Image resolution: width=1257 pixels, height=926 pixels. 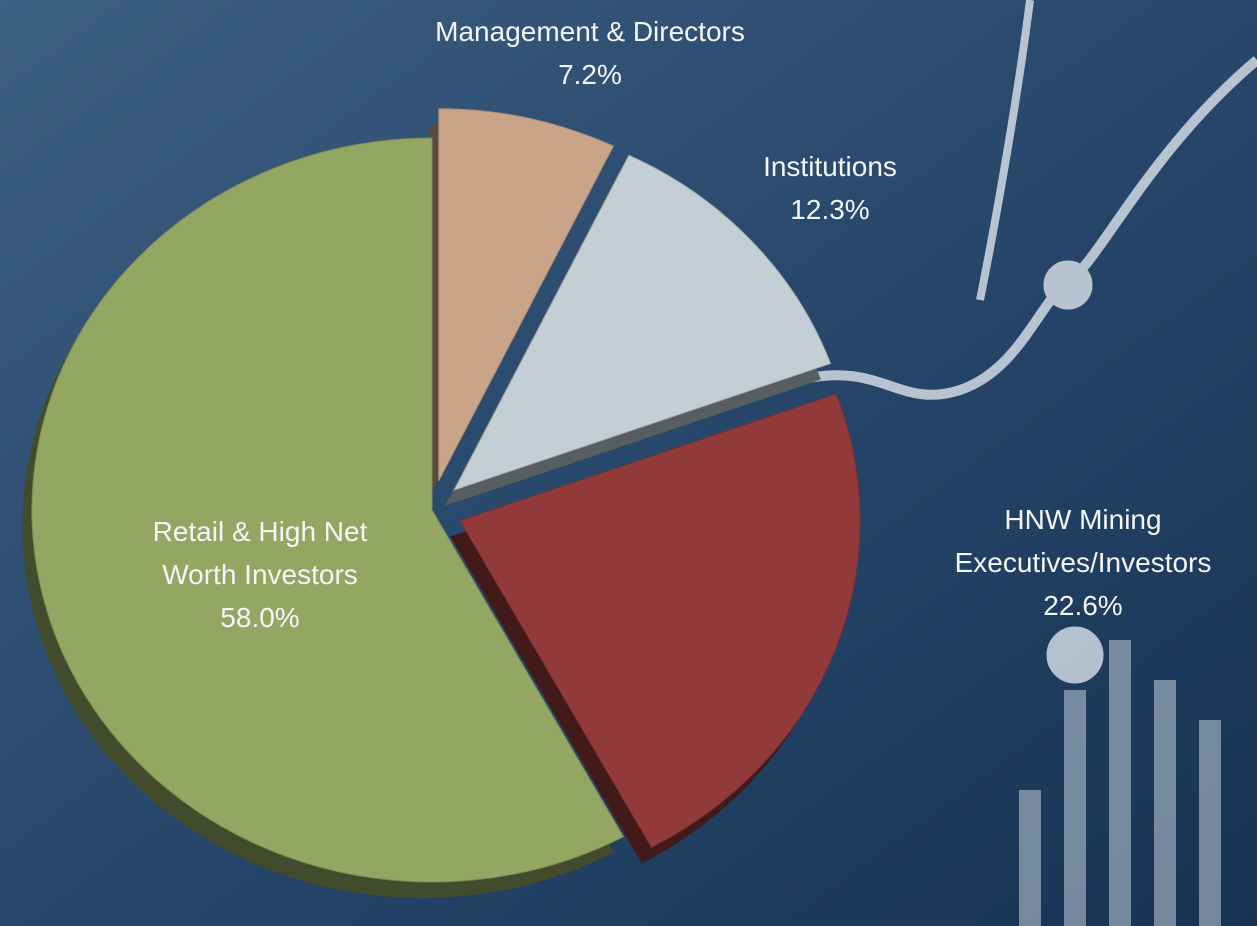 I want to click on category-name: Institutions, so click(x=830, y=166).